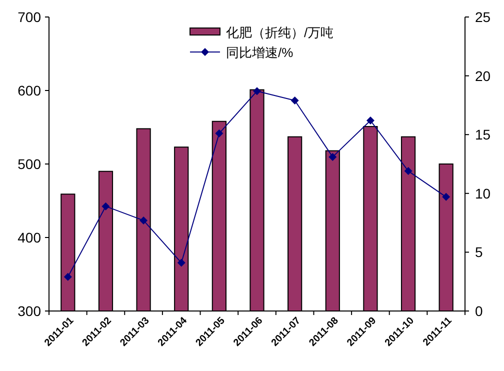 The image size is (504, 371). What do you see at coordinates (30, 311) in the screenshot?
I see `y-tick-label: 300` at bounding box center [30, 311].